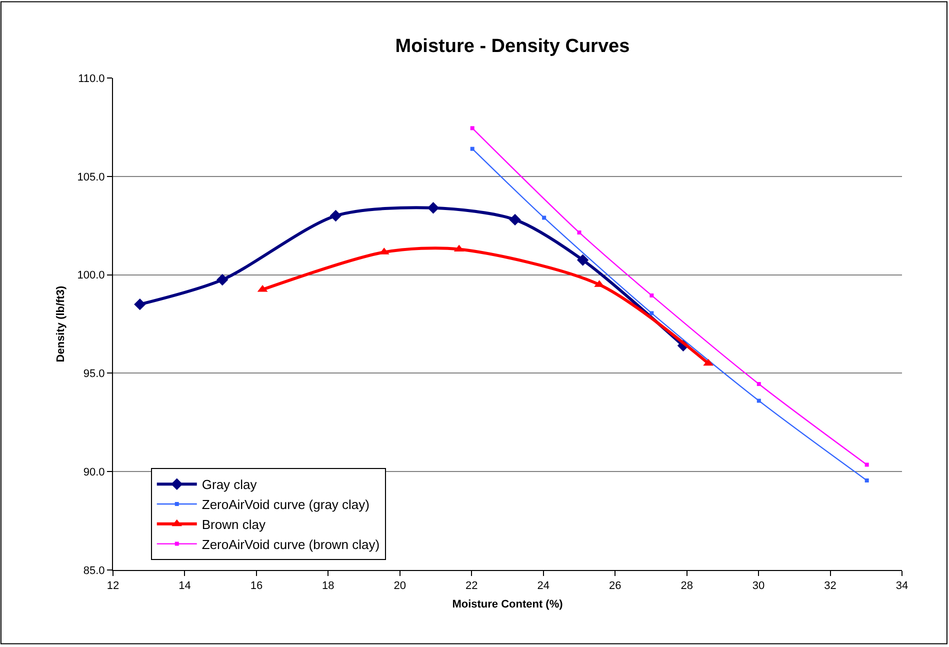  Describe the element at coordinates (508, 604) in the screenshot. I see `x-axis-title: Moisture Content (%)` at that location.